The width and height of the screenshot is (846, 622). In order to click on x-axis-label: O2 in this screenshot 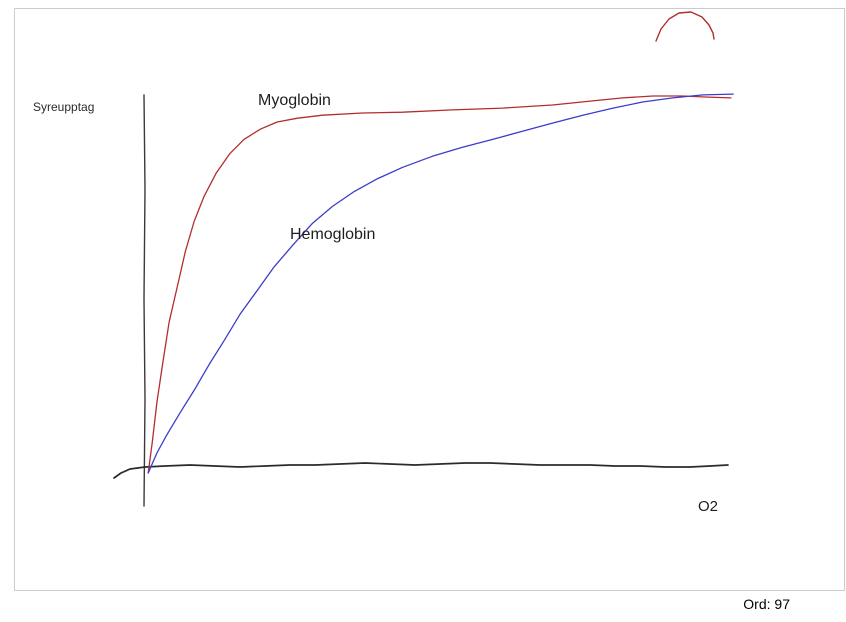, I will do `click(708, 506)`.